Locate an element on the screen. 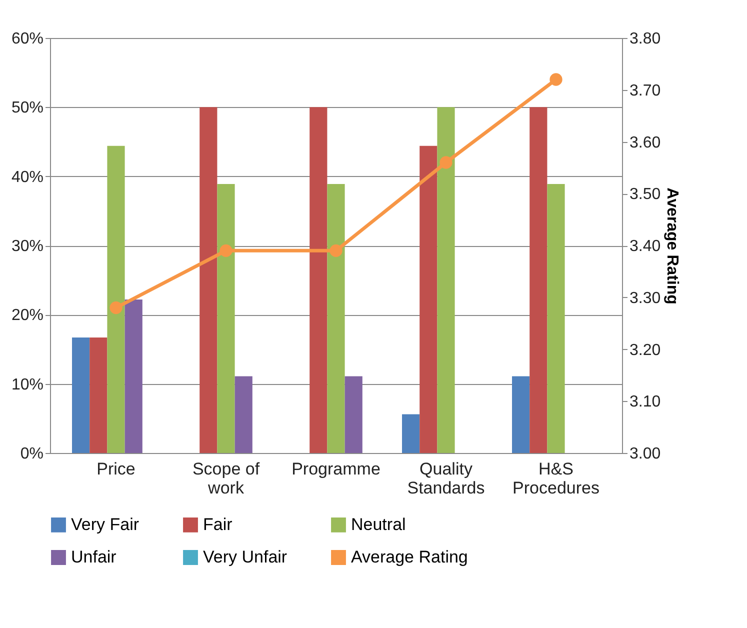  legend-label: Very Unfair is located at coordinates (245, 557).